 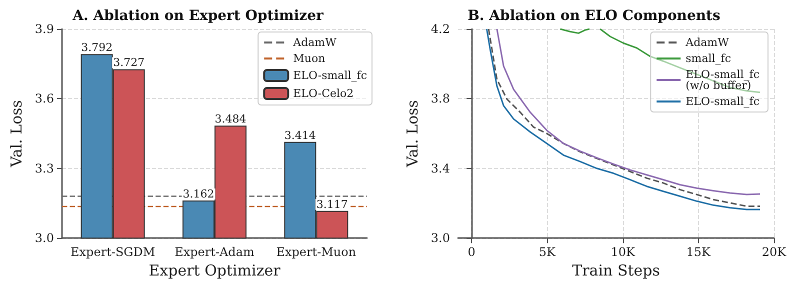 What do you see at coordinates (316, 252) in the screenshot?
I see `x-tick-label: Expert-Muon` at bounding box center [316, 252].